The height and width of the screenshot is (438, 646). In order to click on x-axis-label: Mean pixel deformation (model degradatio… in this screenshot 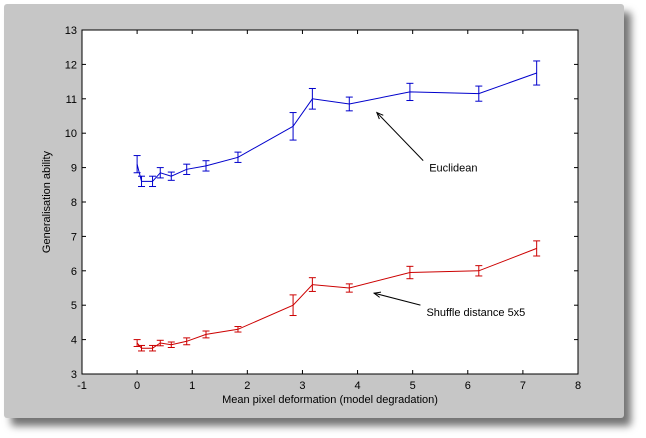, I will do `click(330, 400)`.